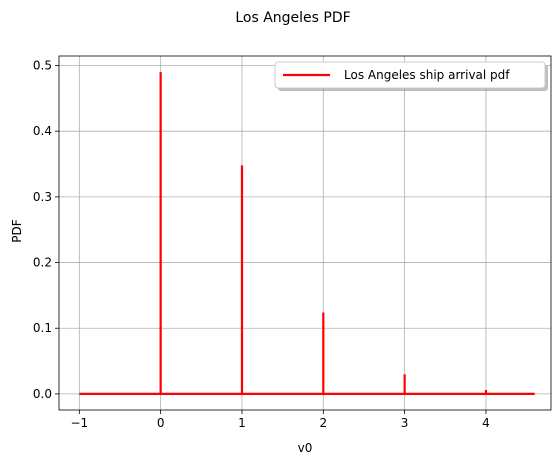 The width and height of the screenshot is (559, 465). I want to click on legend-label: Los Angeles ship arrival pdf, so click(427, 75).